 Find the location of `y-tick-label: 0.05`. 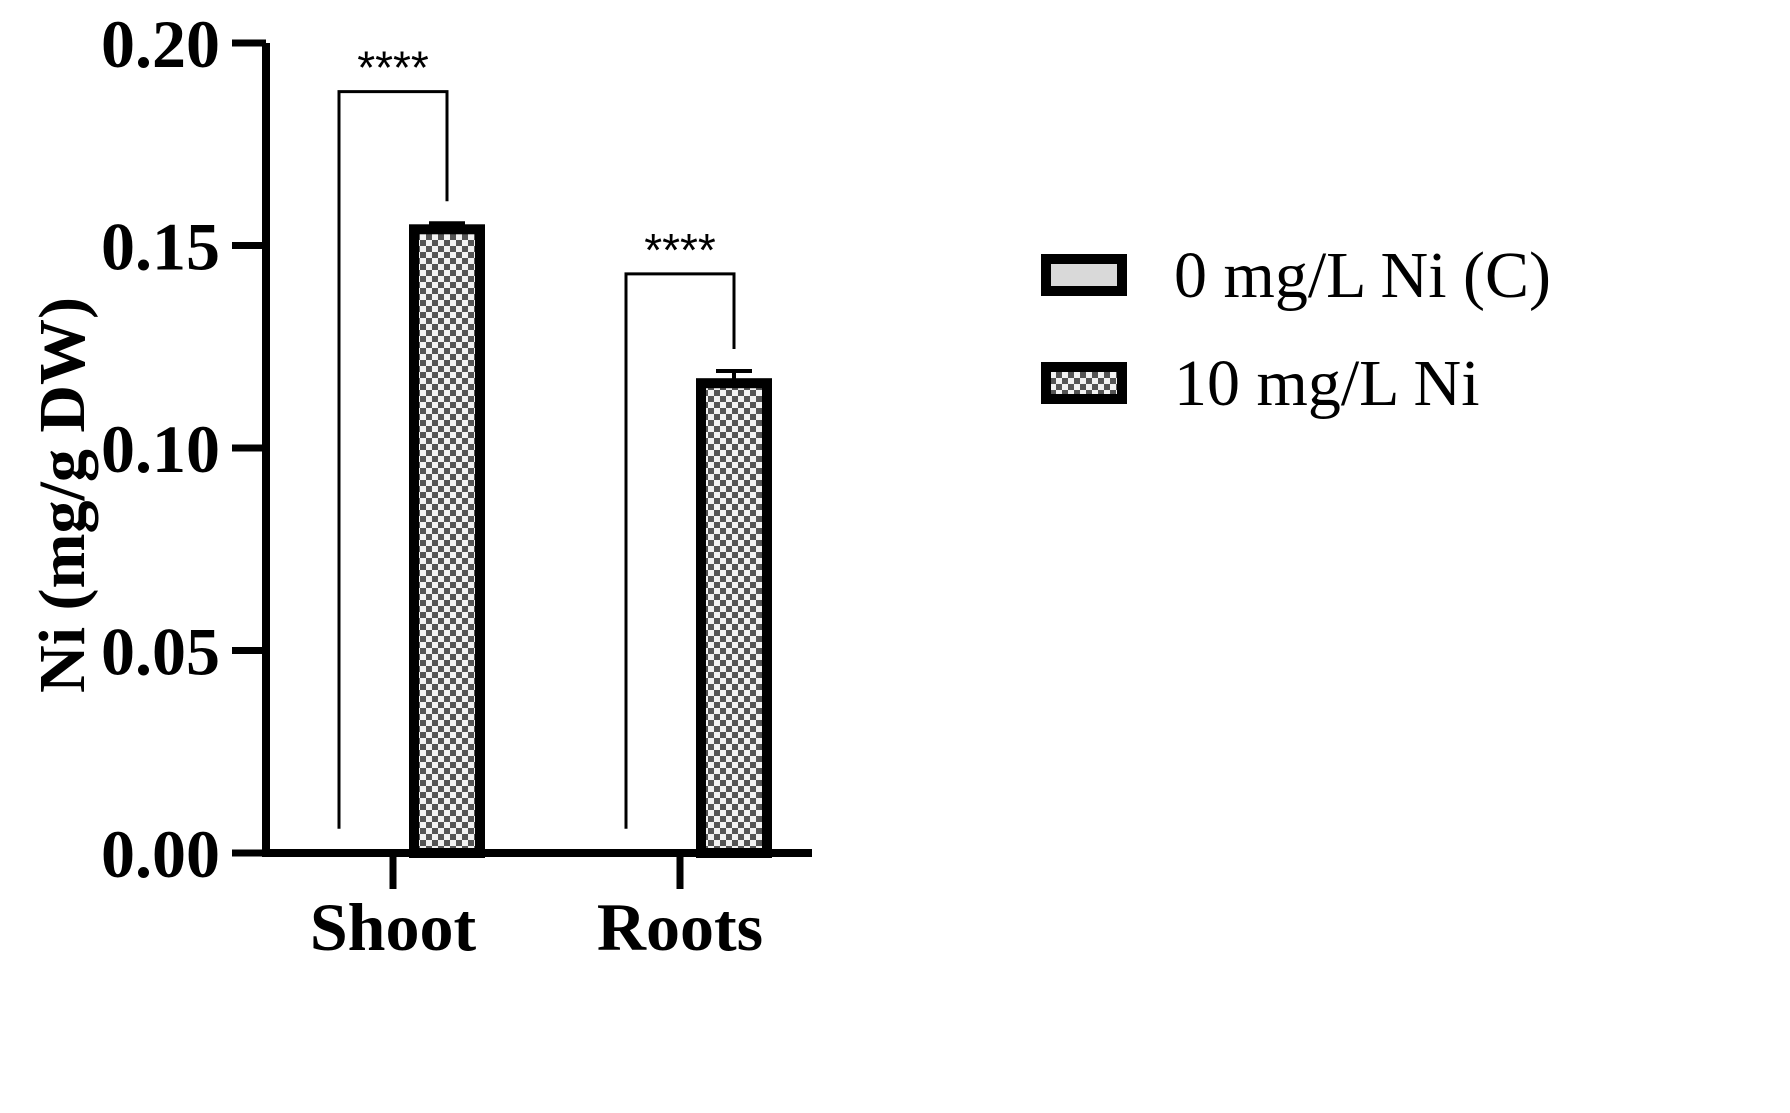

y-tick-label: 0.05 is located at coordinates (160, 652).